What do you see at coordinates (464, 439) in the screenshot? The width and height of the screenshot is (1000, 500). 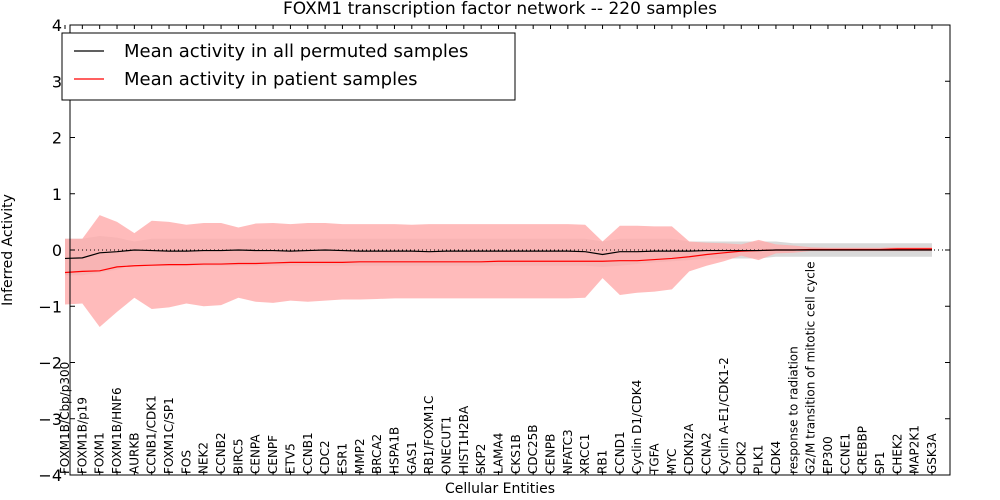 I see `x-tick-label: HIST1H2BA` at bounding box center [464, 439].